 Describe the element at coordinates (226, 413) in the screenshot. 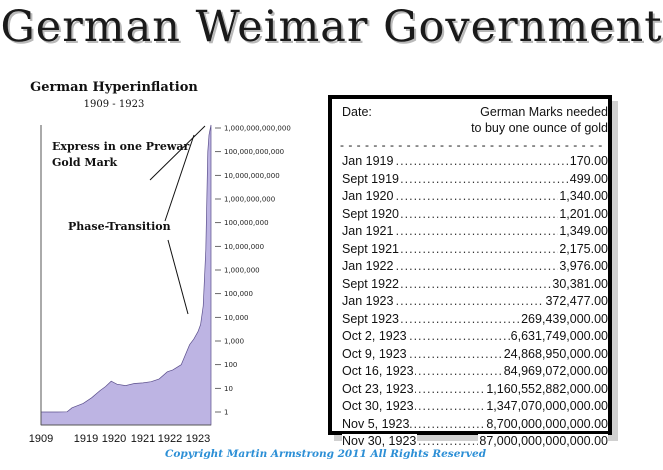

I see `y-tick-label: 1` at that location.